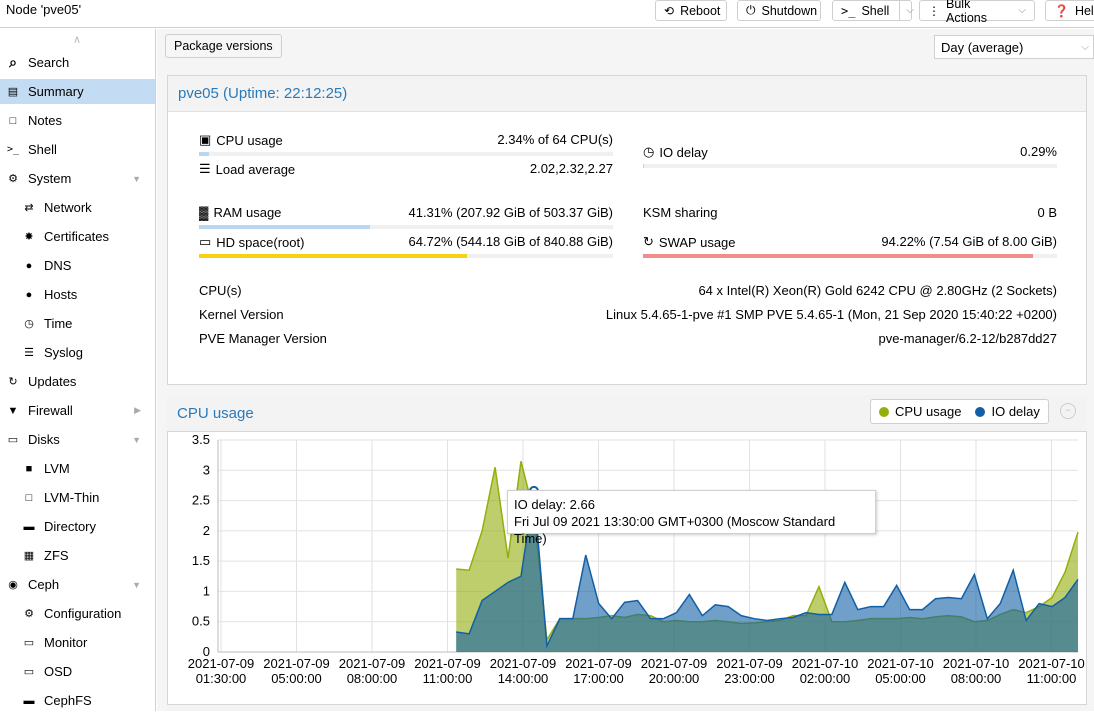 This screenshot has width=1094, height=713. Describe the element at coordinates (406, 142) in the screenshot. I see `cpu-usage-row: ▣ CPU usage 2.34% of 64 CPU(s)` at that location.